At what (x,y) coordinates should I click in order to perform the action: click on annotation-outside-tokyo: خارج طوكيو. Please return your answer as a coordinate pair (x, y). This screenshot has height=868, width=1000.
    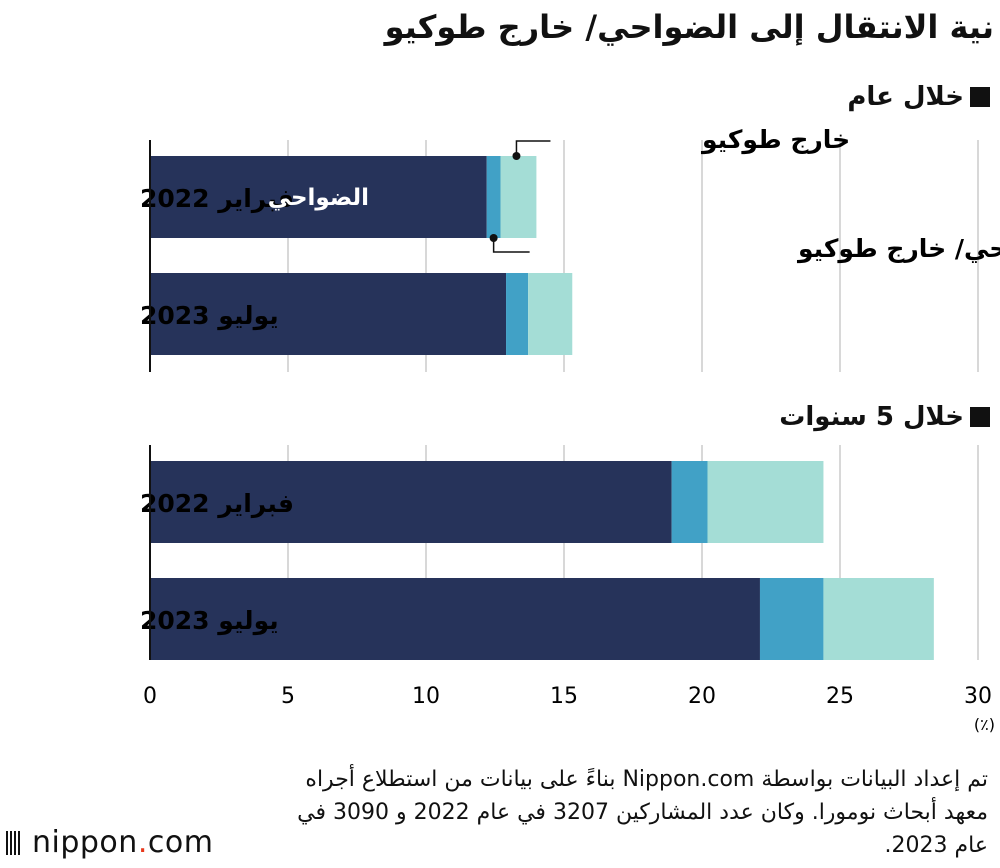
    Looking at the image, I should click on (775, 140).